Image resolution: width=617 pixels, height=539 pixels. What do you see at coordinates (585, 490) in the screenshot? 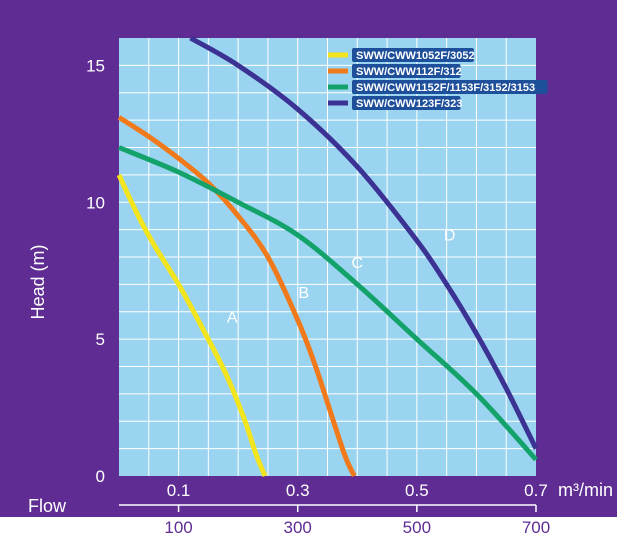
I see `x-axis-unit-m3min: m³/min` at bounding box center [585, 490].